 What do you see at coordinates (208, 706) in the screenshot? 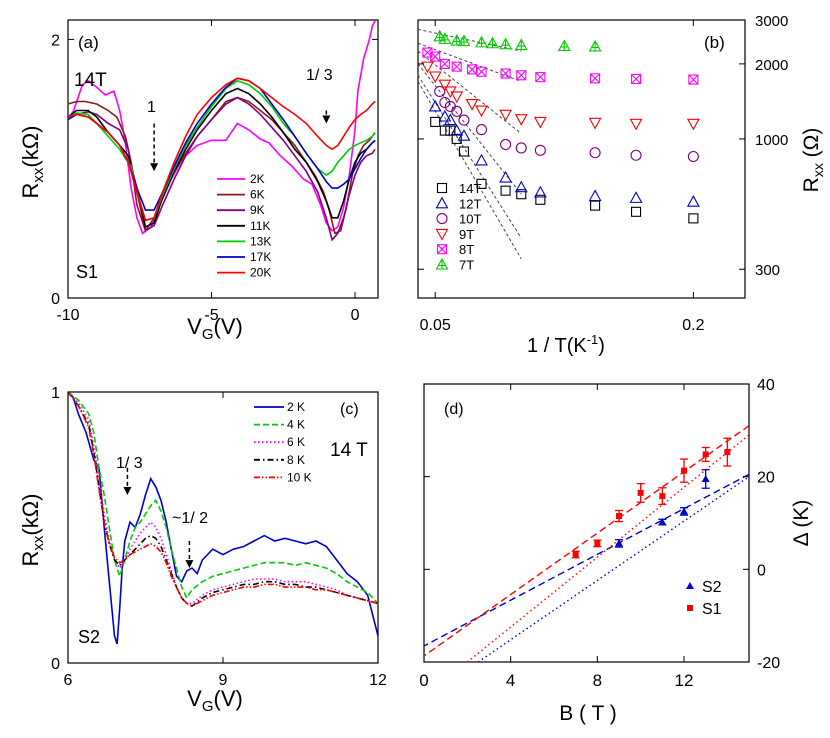
I see `panel-c-xlabel-sub: G` at bounding box center [208, 706].